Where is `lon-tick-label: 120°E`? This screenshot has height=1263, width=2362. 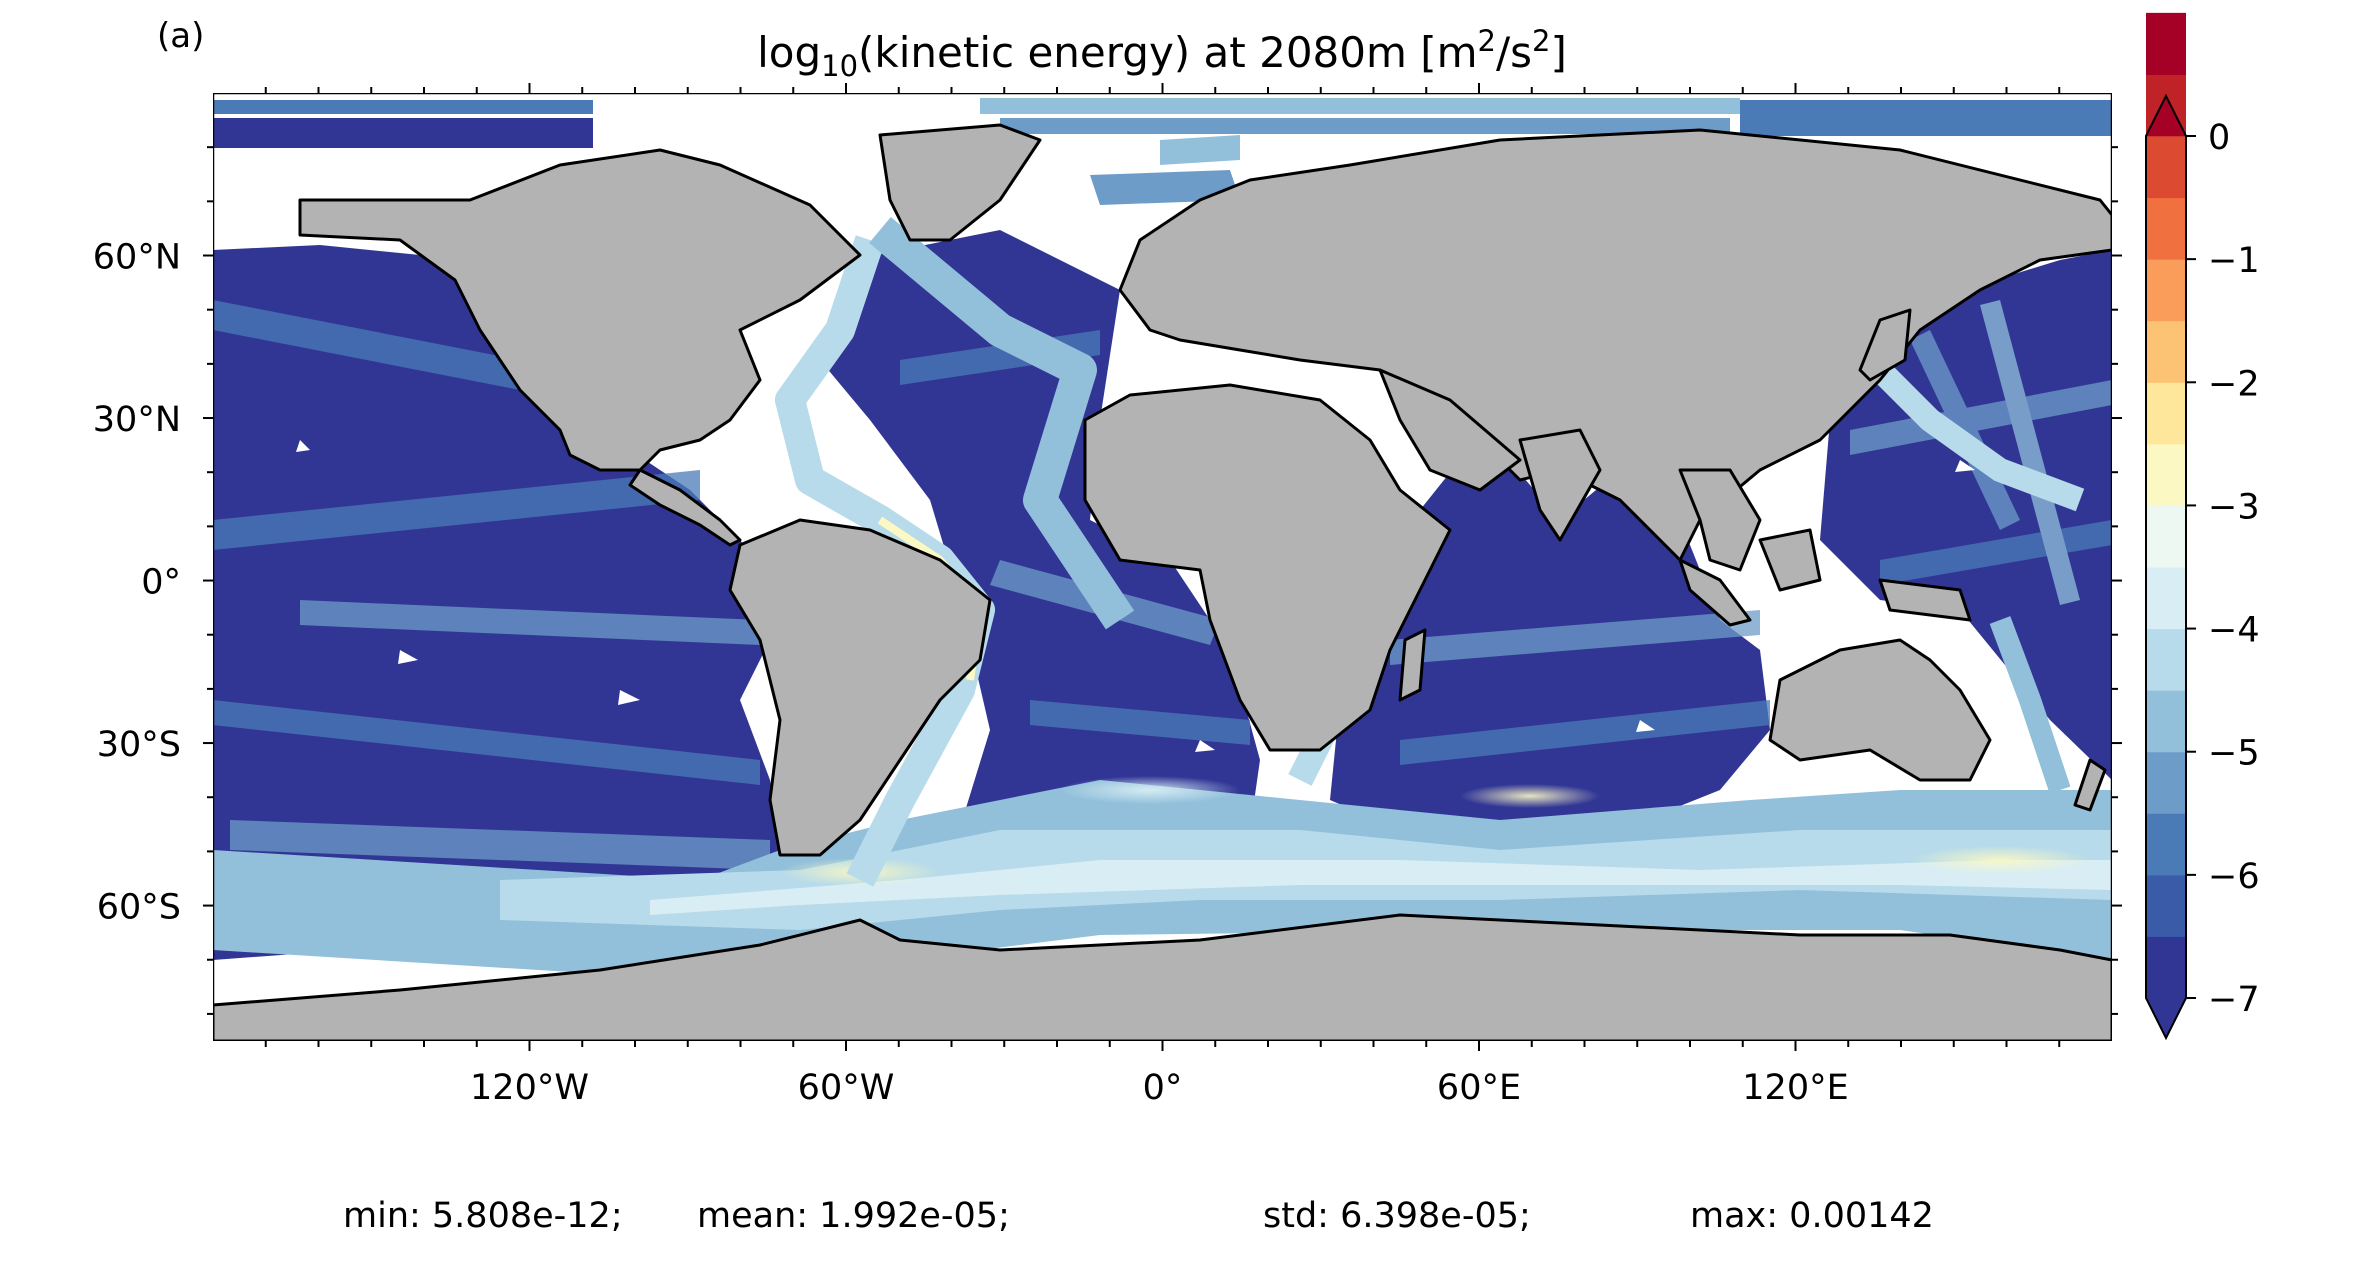
lon-tick-label: 120°E is located at coordinates (1795, 1088).